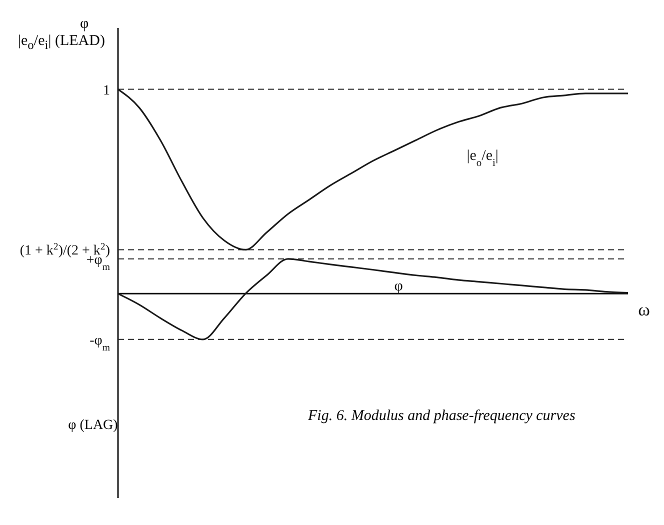  What do you see at coordinates (399, 286) in the screenshot?
I see `series-label: φ` at bounding box center [399, 286].